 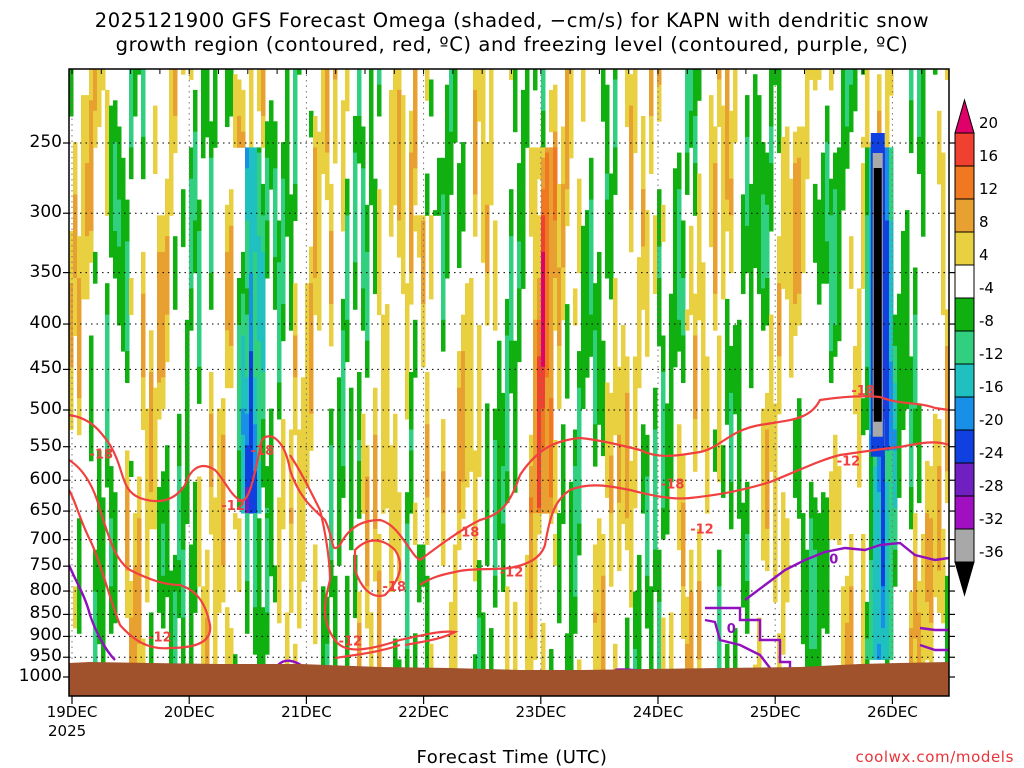 I want to click on colorbar-label: -20, so click(x=991, y=420).